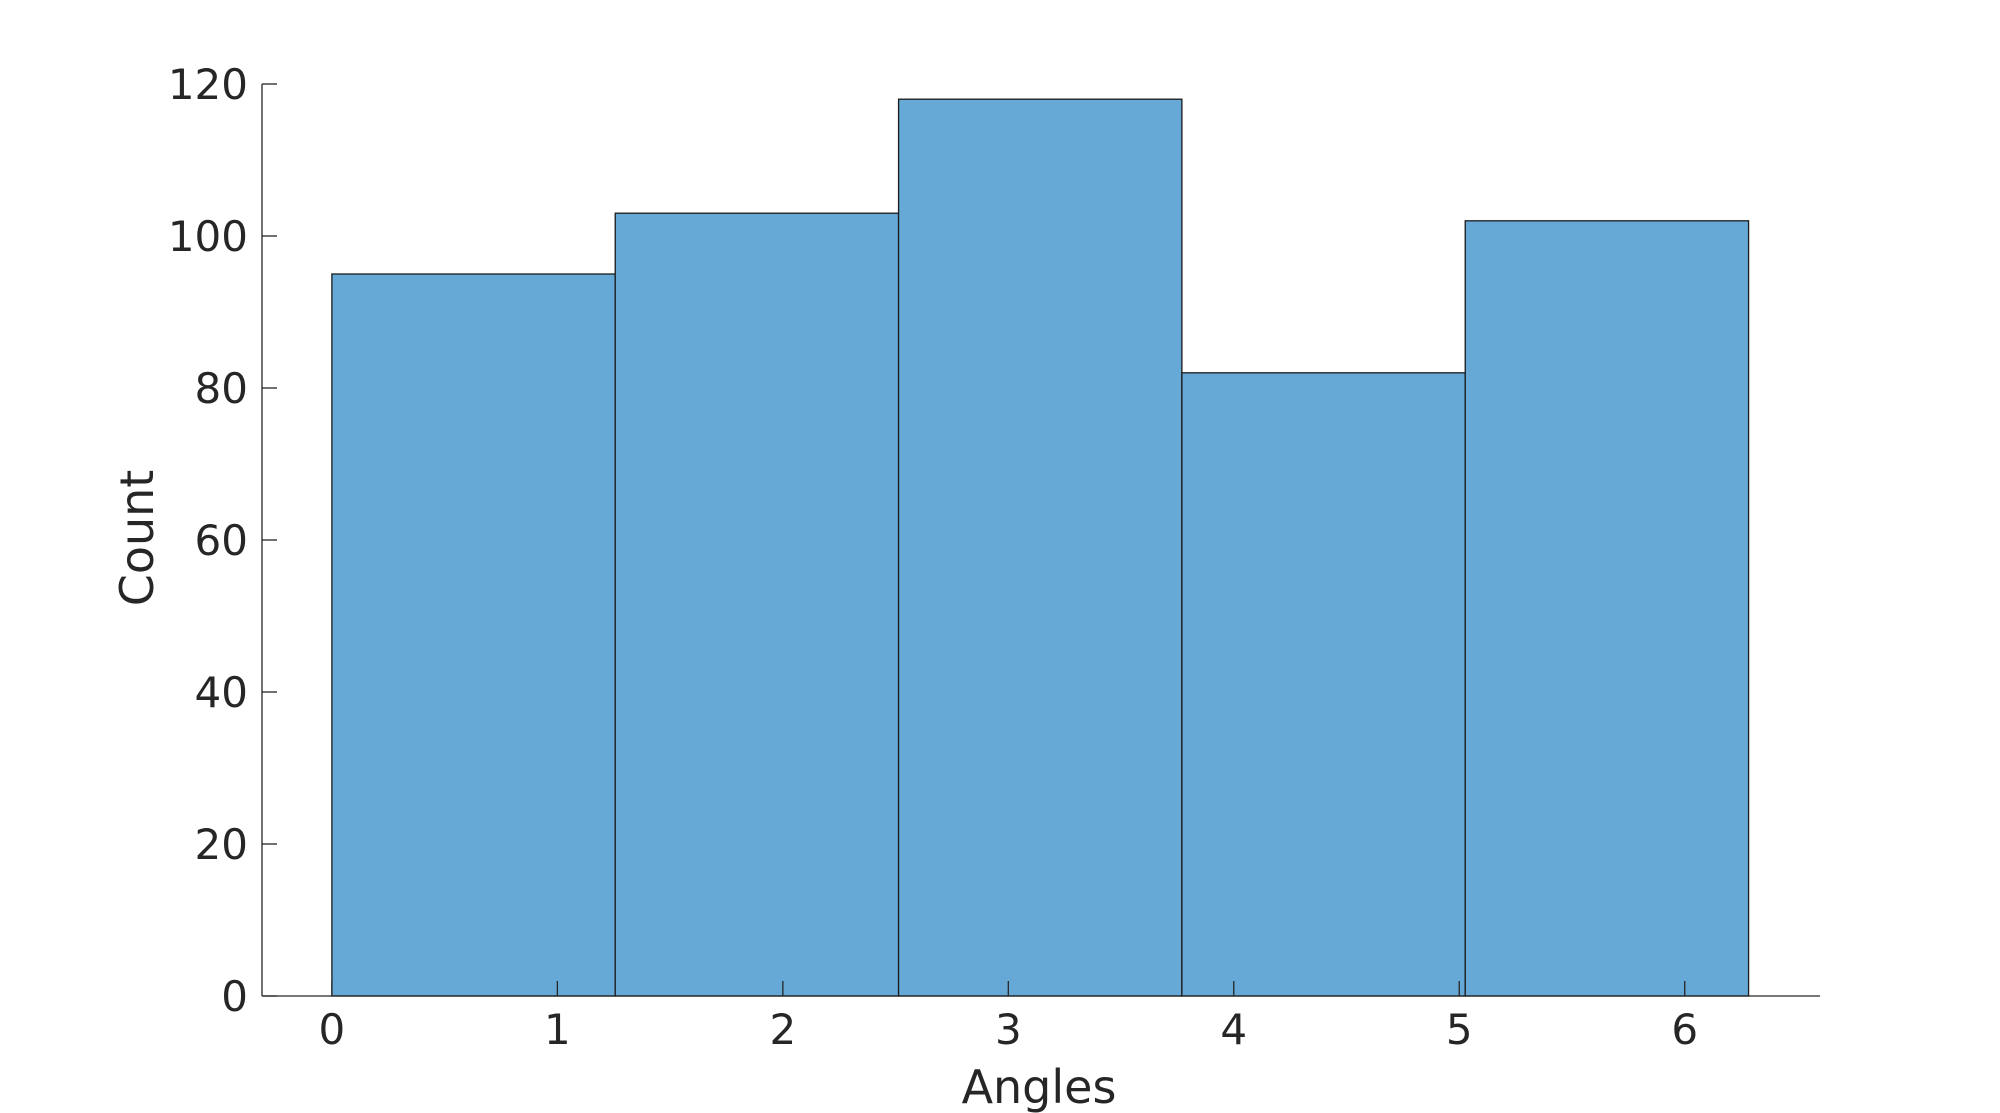 The width and height of the screenshot is (2000, 1113). I want to click on x-tick-label: 4, so click(1233, 1029).